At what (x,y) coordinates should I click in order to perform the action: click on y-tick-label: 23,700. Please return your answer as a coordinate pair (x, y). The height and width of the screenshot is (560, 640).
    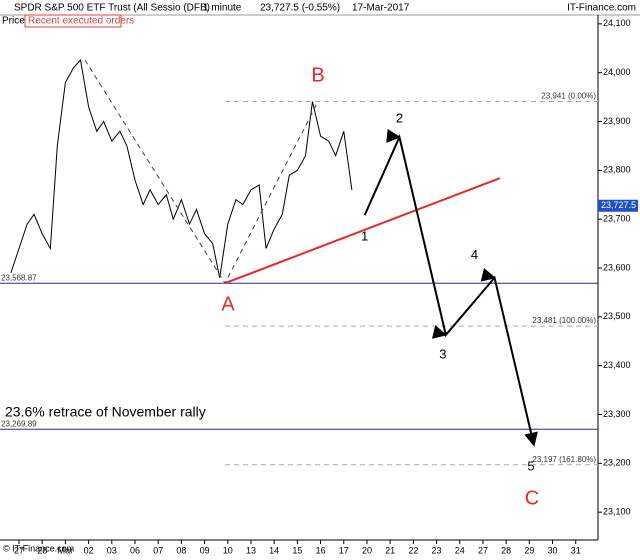
    Looking at the image, I should click on (617, 219).